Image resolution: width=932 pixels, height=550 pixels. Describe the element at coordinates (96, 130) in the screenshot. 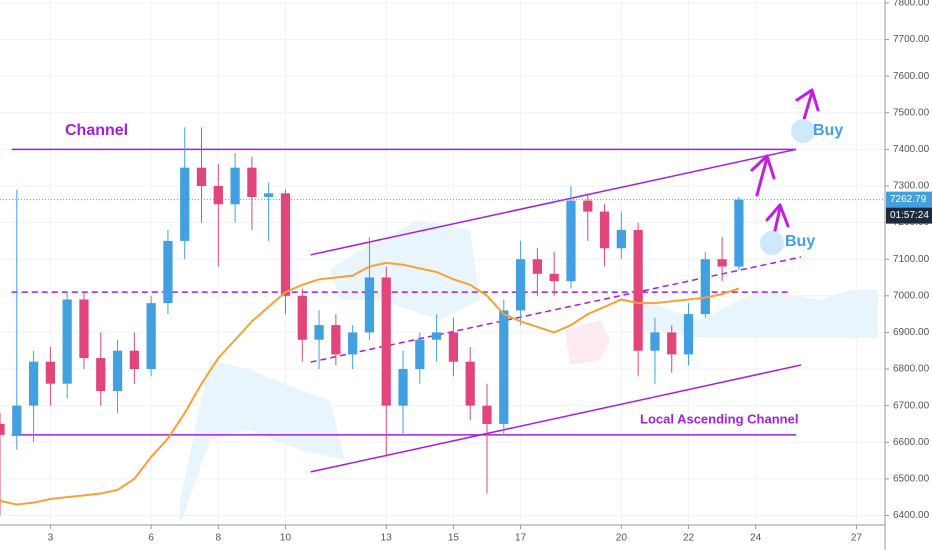

I see `annotation: Channel` at that location.